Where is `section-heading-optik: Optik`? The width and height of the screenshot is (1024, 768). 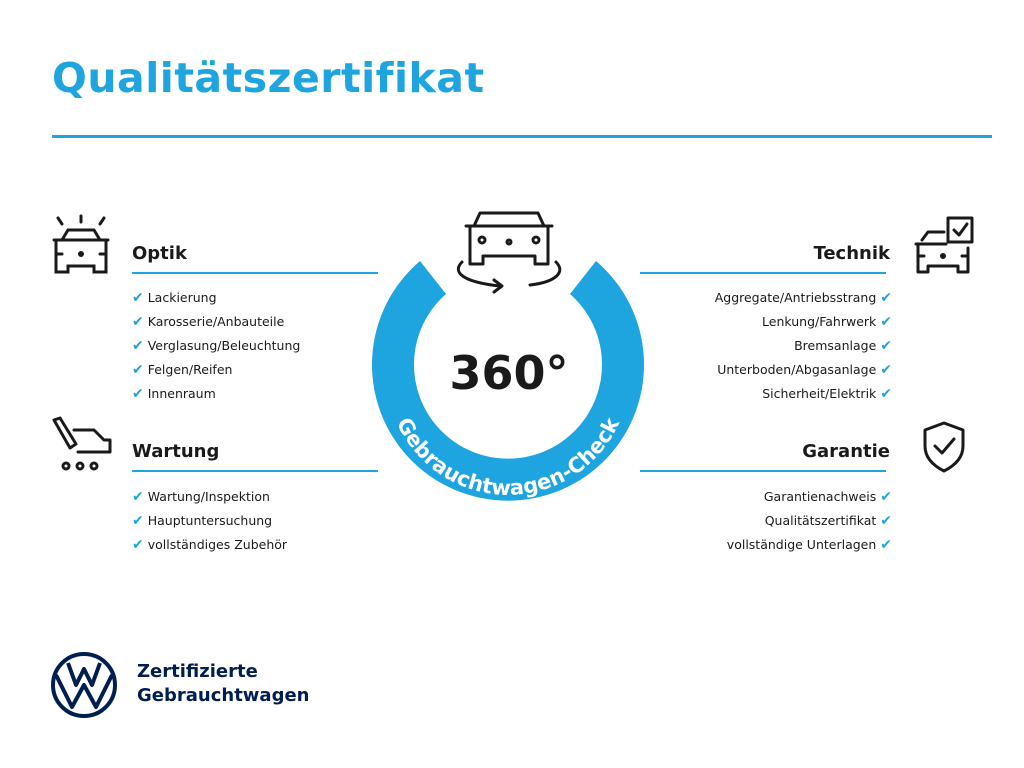
section-heading-optik: Optik is located at coordinates (159, 253).